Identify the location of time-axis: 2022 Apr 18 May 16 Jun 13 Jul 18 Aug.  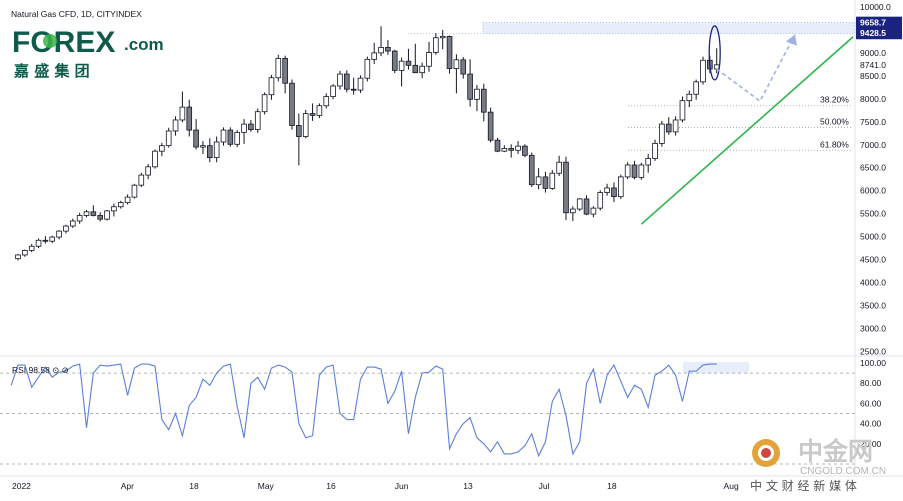
(375, 486).